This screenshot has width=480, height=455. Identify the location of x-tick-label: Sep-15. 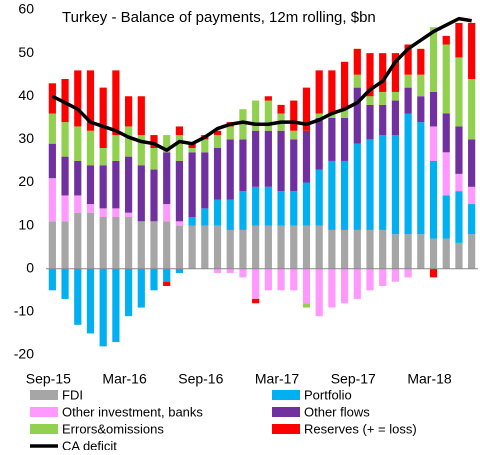
(48, 379).